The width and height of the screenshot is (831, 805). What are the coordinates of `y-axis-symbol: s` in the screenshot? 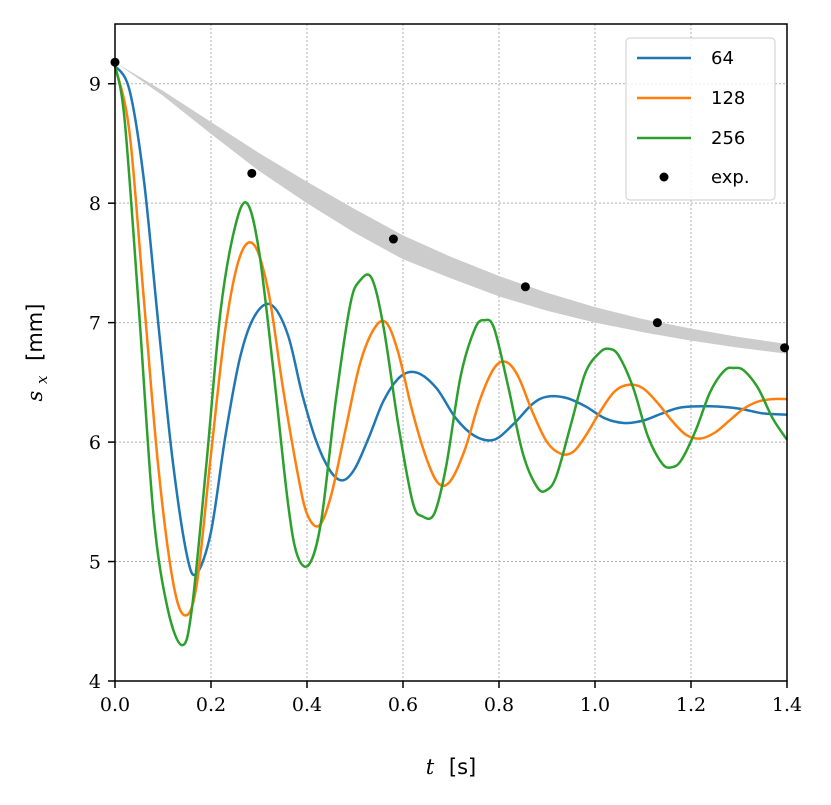 It's located at (35, 395).